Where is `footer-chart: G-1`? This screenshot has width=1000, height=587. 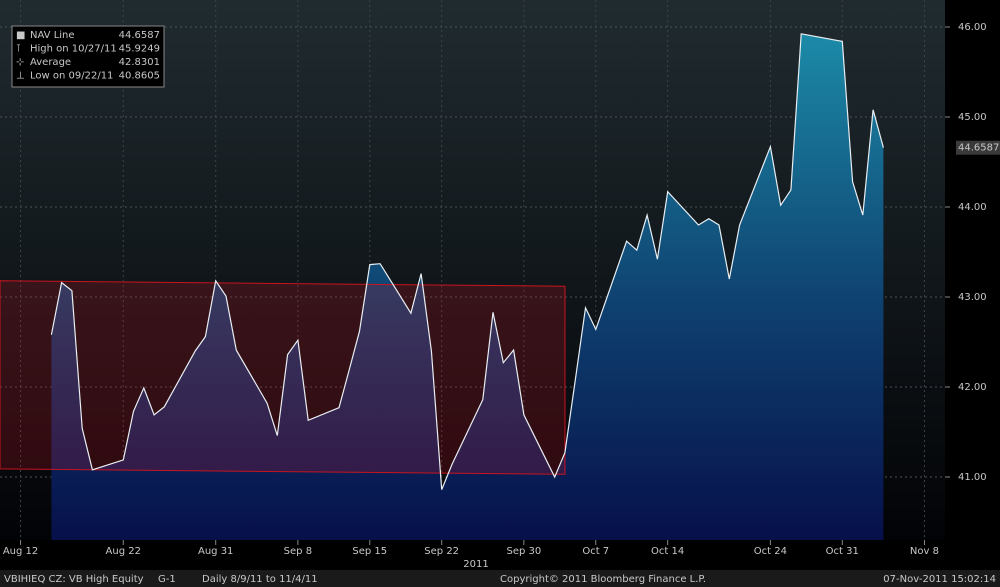
footer-chart: G-1 is located at coordinates (167, 579).